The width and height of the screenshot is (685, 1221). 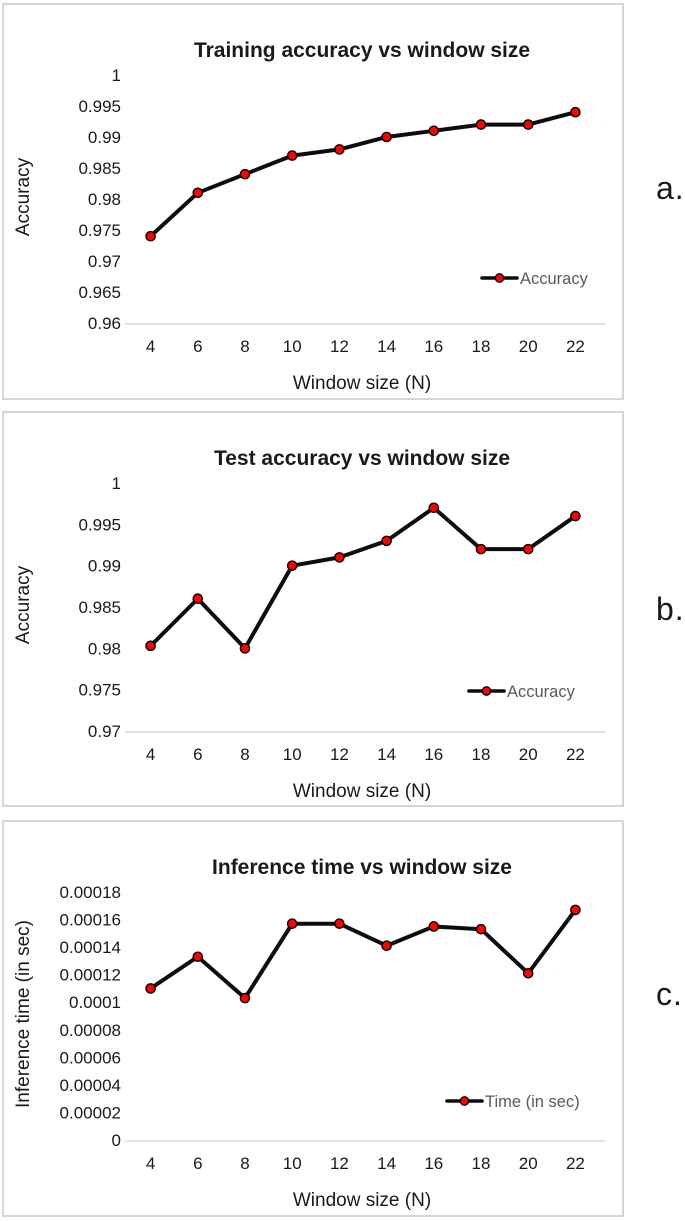 What do you see at coordinates (362, 458) in the screenshot?
I see `chart-title: Test accuracy vs window size` at bounding box center [362, 458].